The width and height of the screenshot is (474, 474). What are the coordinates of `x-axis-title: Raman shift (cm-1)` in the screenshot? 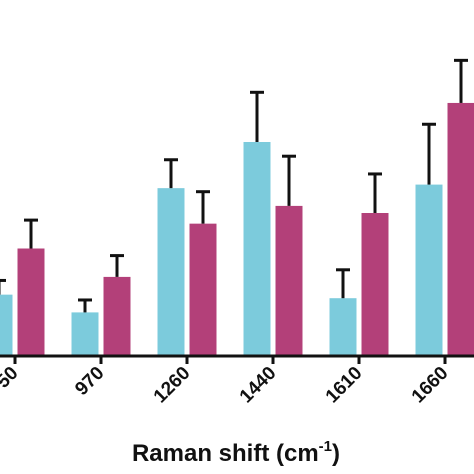 It's located at (236, 452).